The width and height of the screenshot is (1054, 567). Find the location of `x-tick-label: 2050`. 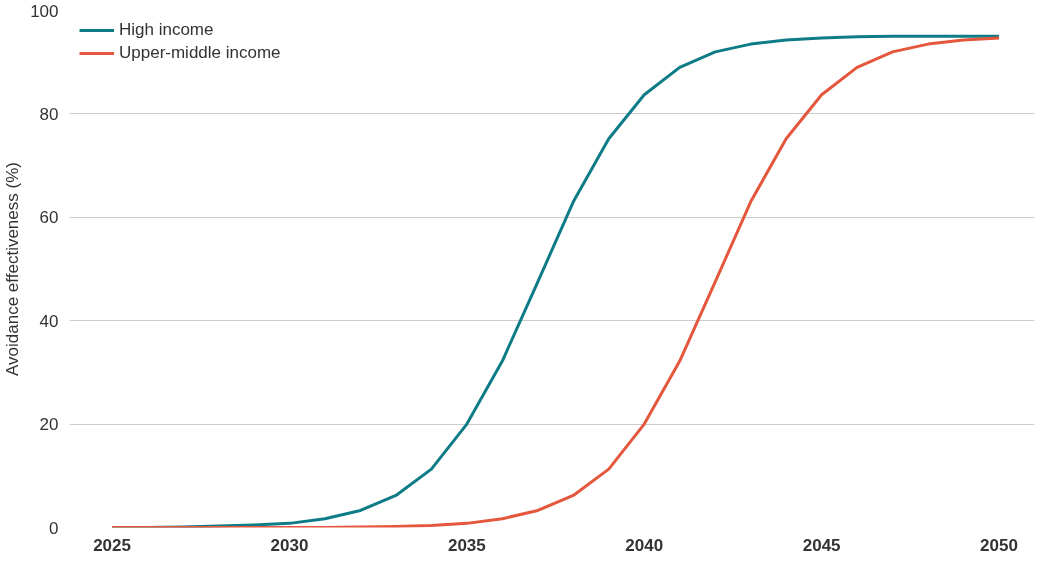

x-tick-label: 2050 is located at coordinates (999, 545).